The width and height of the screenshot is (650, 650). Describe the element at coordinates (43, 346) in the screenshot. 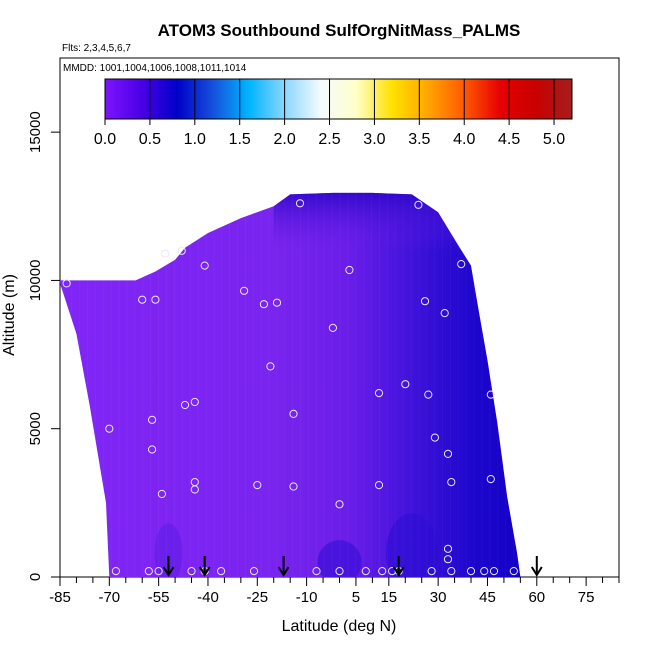

I see `y-axis: 0 5000 10000 15000` at that location.